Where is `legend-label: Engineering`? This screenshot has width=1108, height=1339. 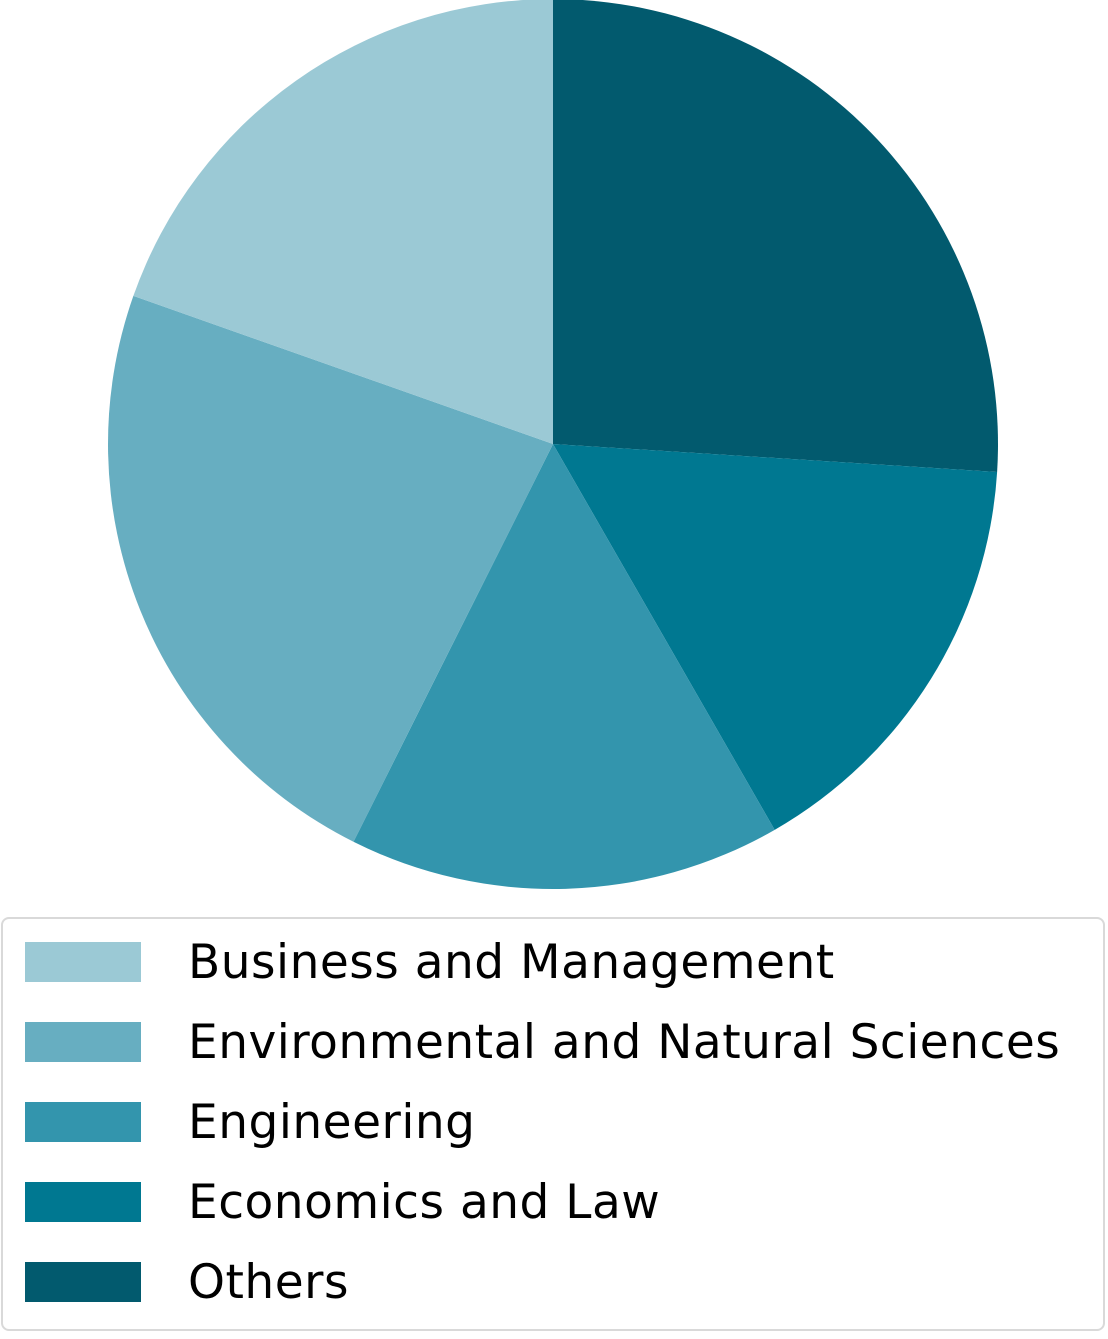 legend-label: Engineering is located at coordinates (332, 1122).